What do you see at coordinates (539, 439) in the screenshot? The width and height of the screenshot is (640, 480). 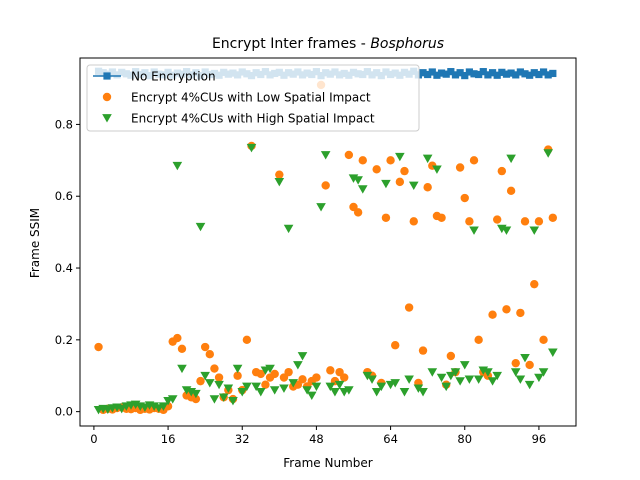 I see `x-tick-label: 96` at bounding box center [539, 439].